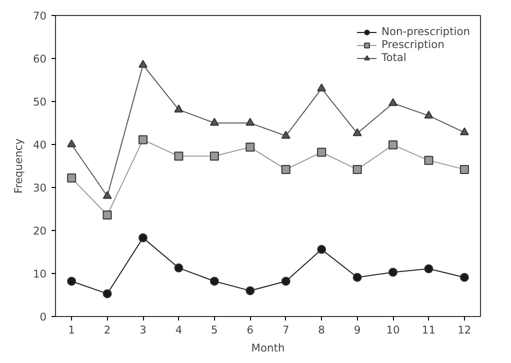  I want to click on legend-label: Non-prescription, so click(426, 31).